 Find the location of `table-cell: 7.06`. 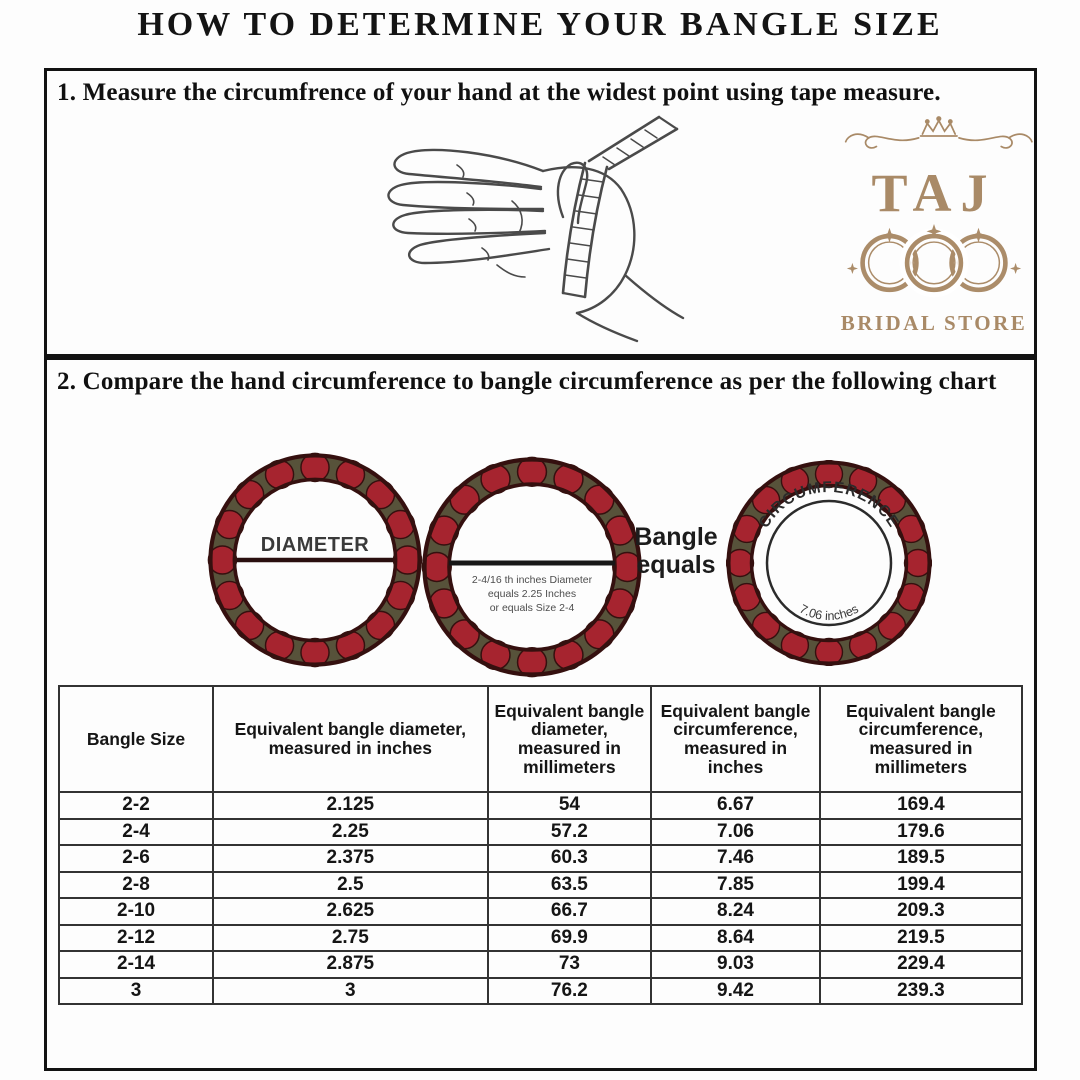

table-cell: 7.06 is located at coordinates (735, 831).